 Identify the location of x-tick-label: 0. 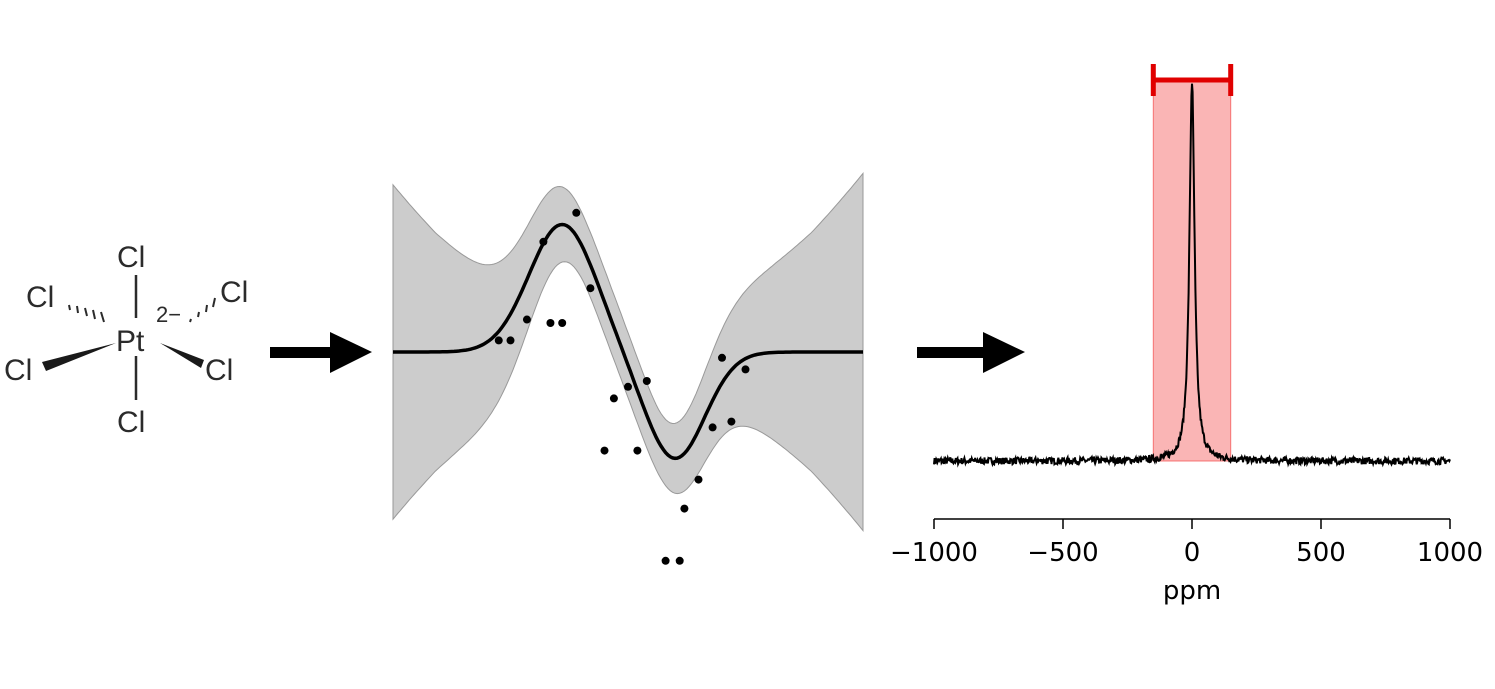
(1192, 553).